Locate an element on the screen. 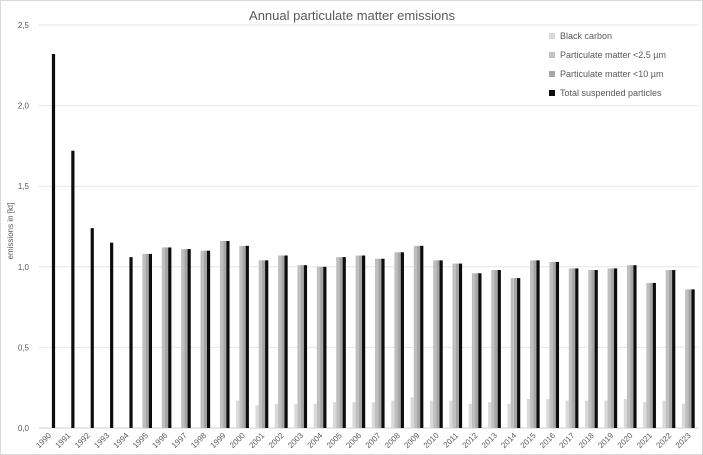 Image resolution: width=703 pixels, height=455 pixels. x-tick-label: 2004 is located at coordinates (315, 440).